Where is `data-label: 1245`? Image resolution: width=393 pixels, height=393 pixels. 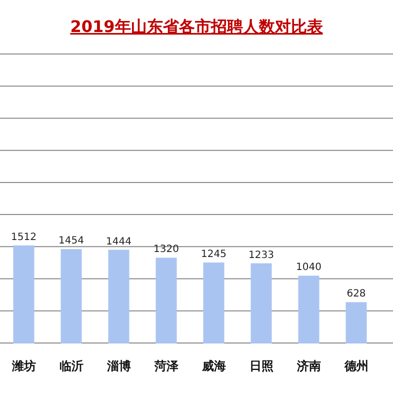 data-label: 1245 is located at coordinates (213, 254).